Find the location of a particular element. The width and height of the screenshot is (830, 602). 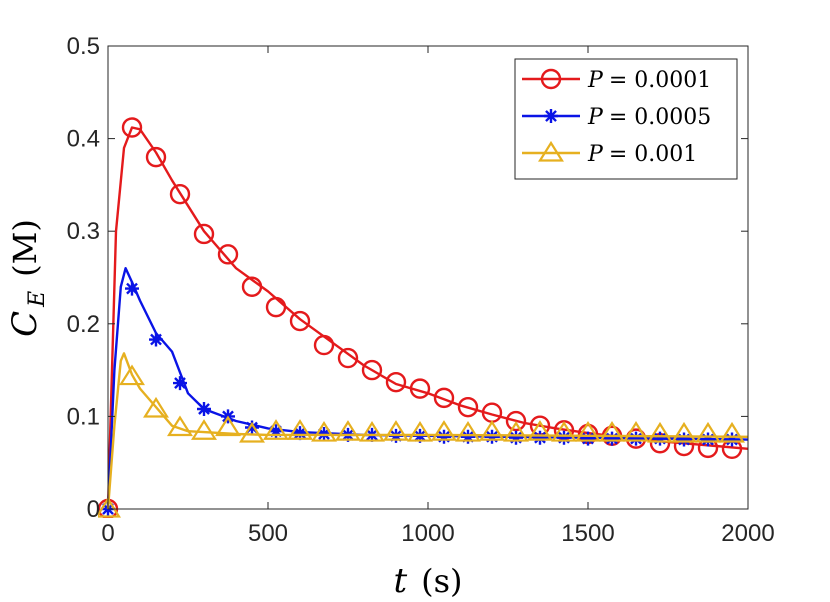

legend-label-value: = 0.001 is located at coordinates (653, 154).